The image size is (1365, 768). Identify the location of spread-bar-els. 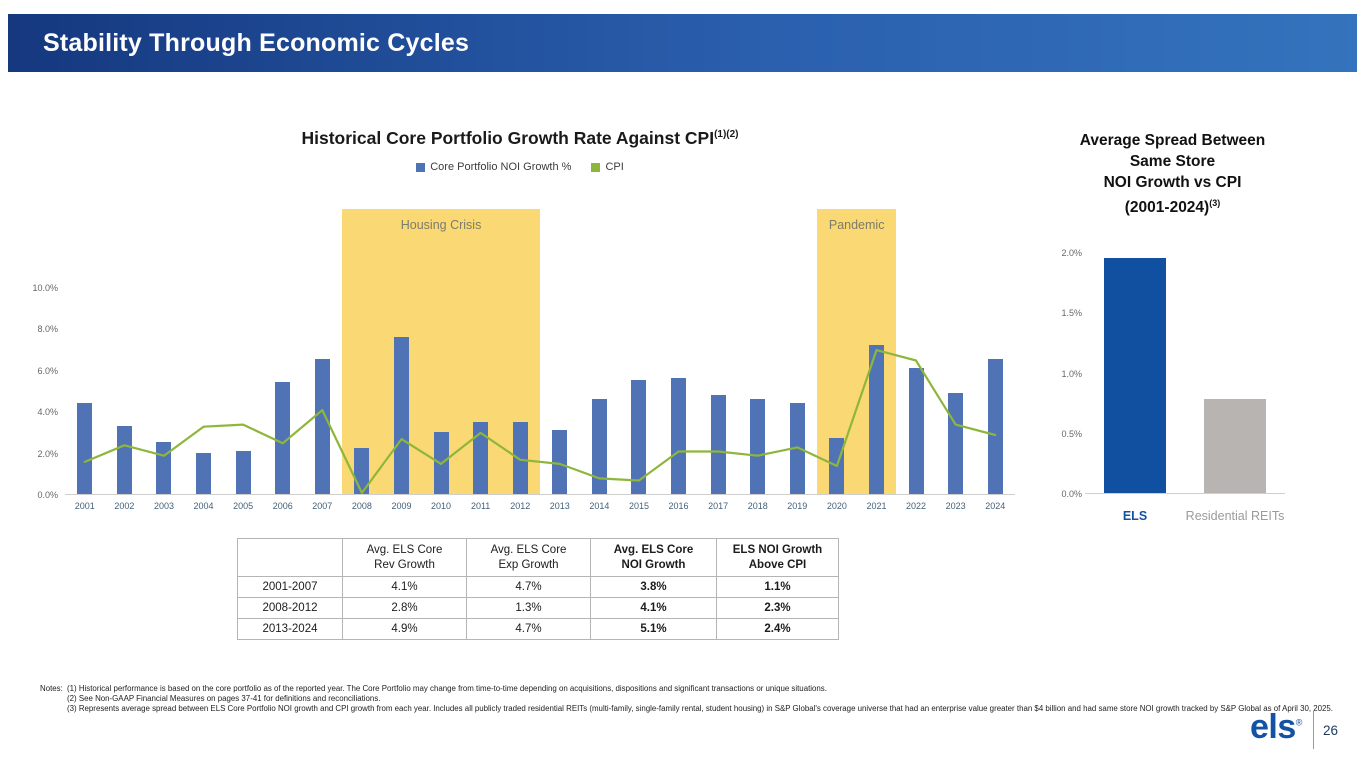
(1135, 375).